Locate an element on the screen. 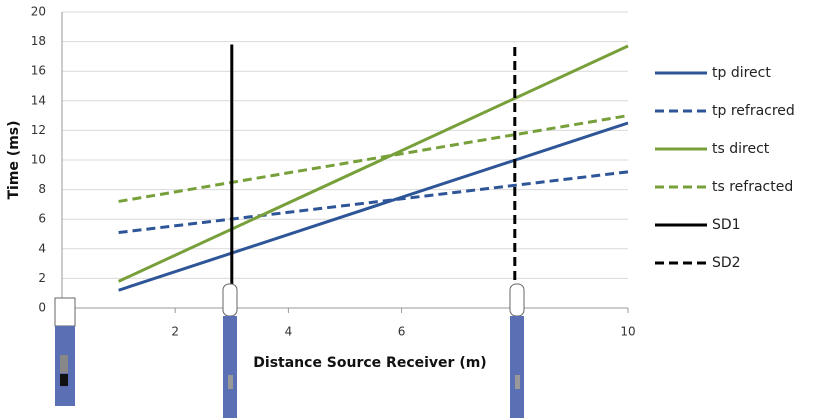  legend-label: SD2 is located at coordinates (726, 263).